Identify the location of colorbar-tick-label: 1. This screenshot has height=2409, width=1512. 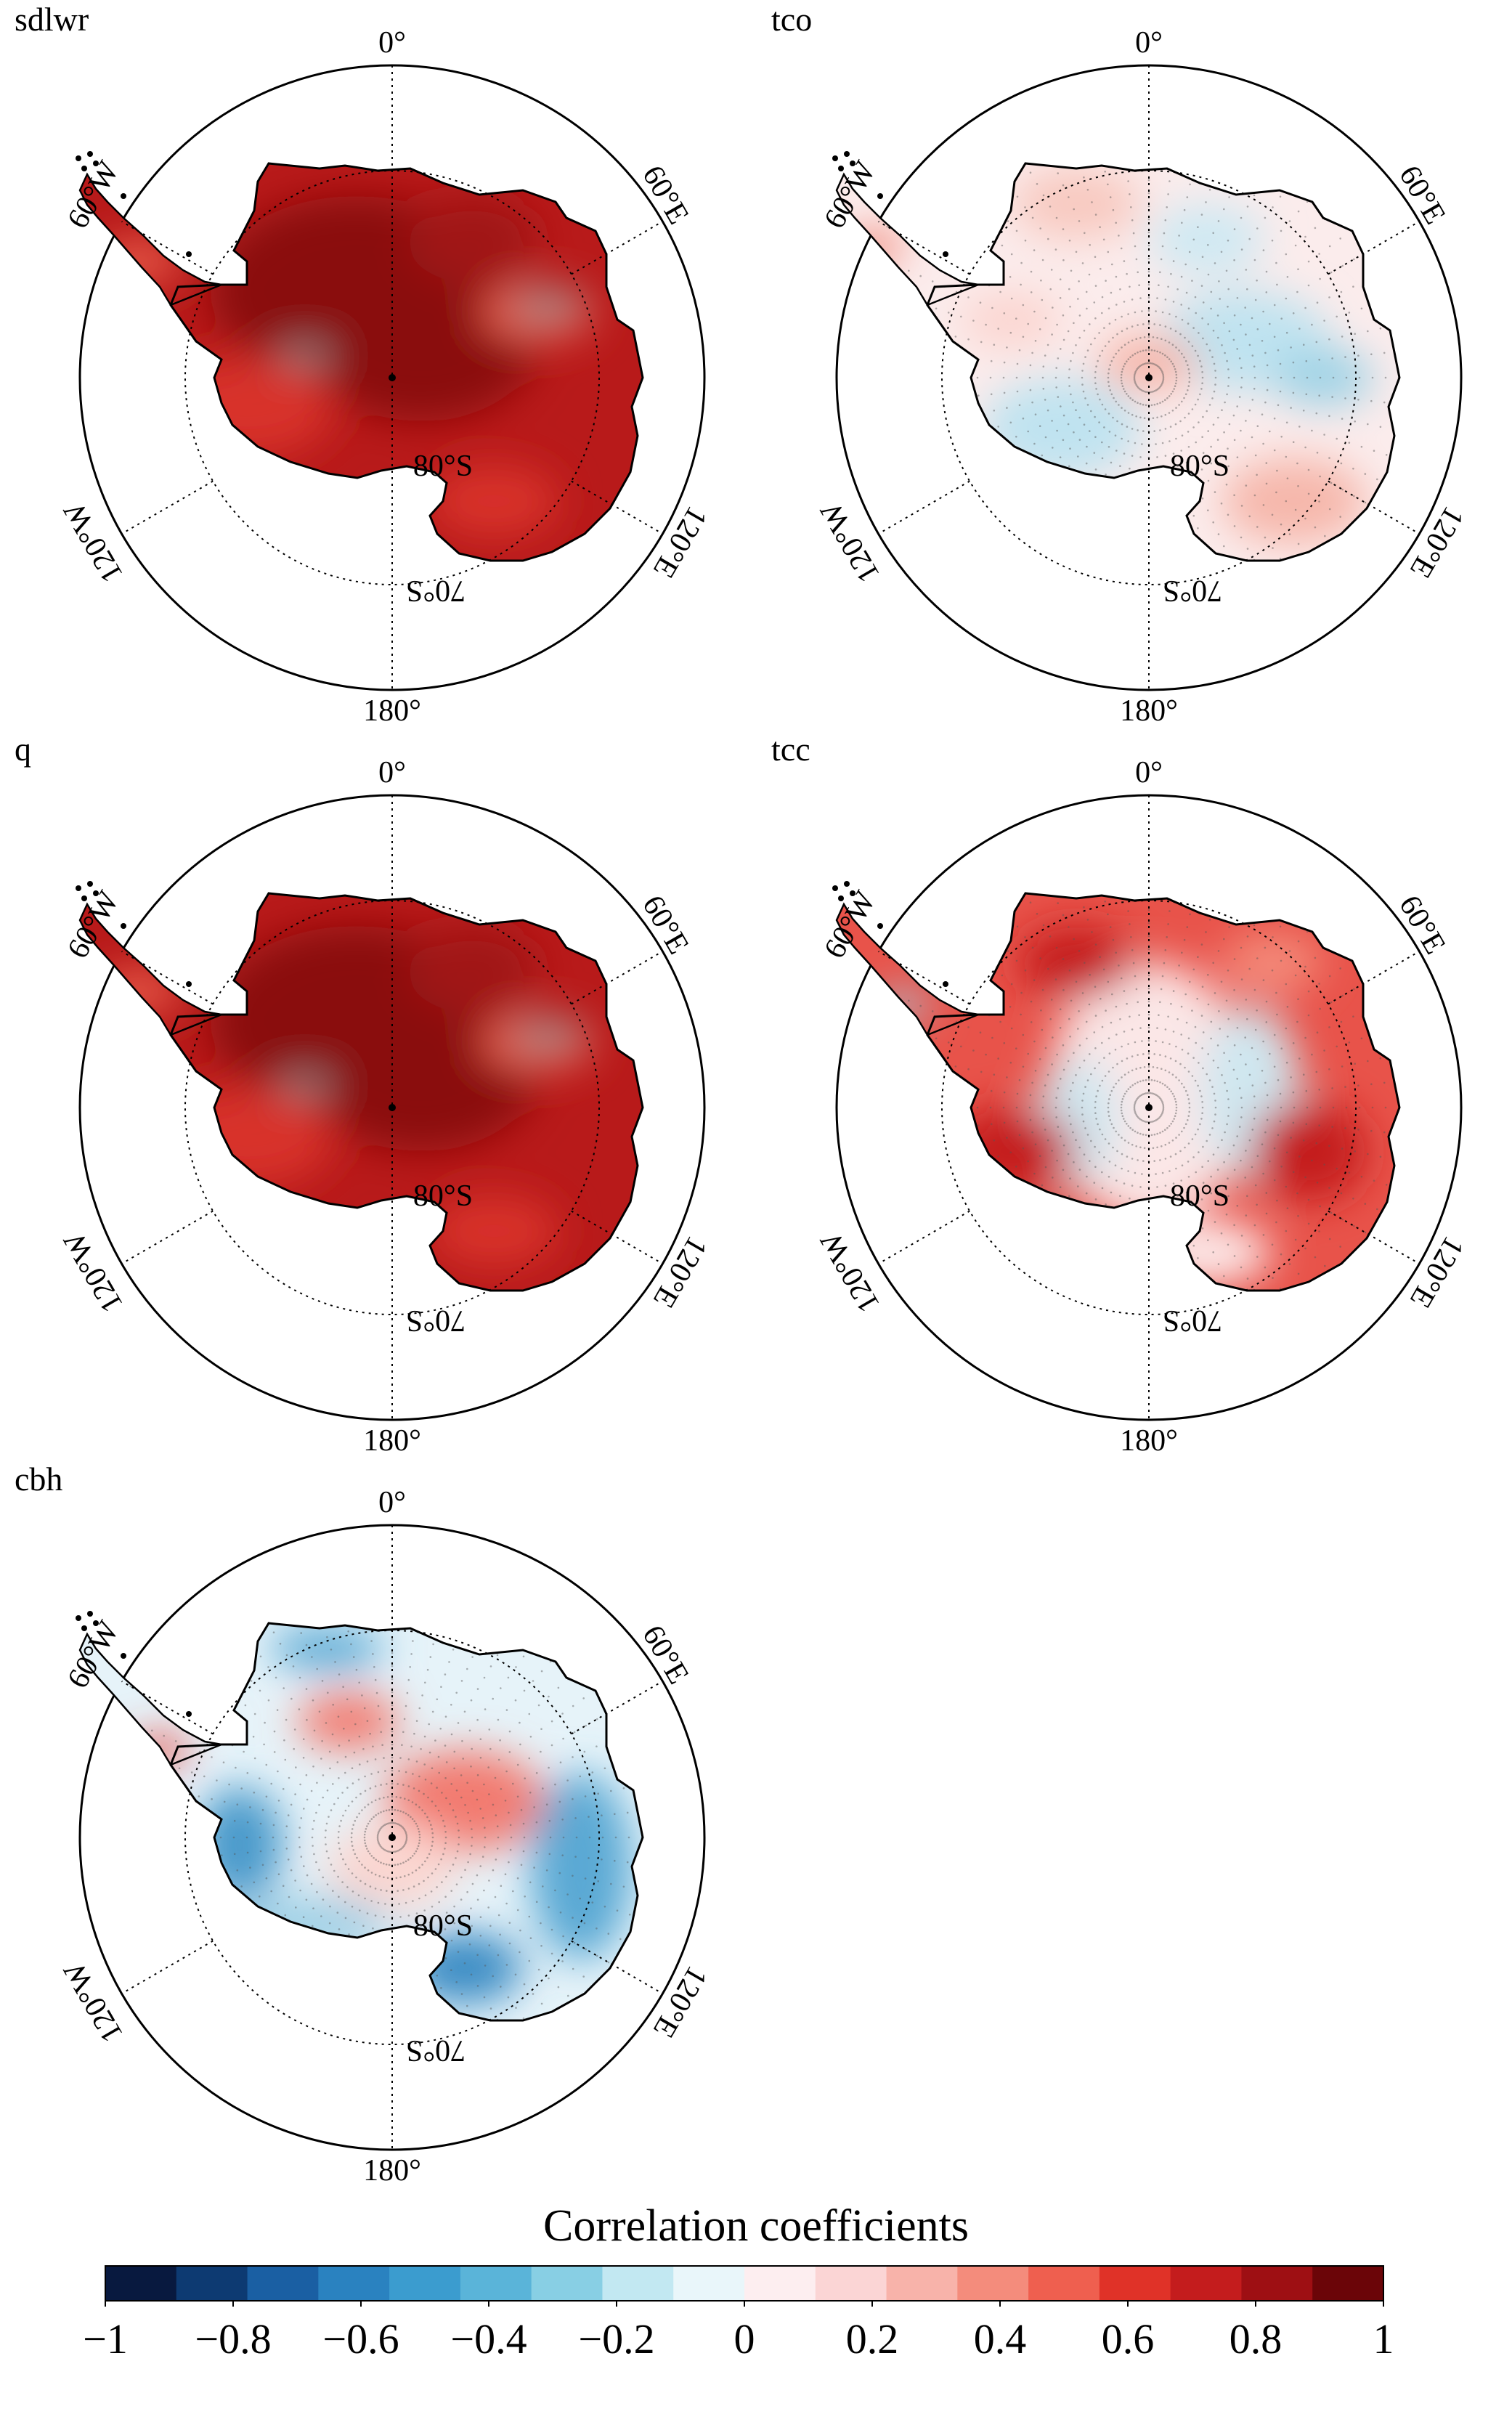
(1383, 2339).